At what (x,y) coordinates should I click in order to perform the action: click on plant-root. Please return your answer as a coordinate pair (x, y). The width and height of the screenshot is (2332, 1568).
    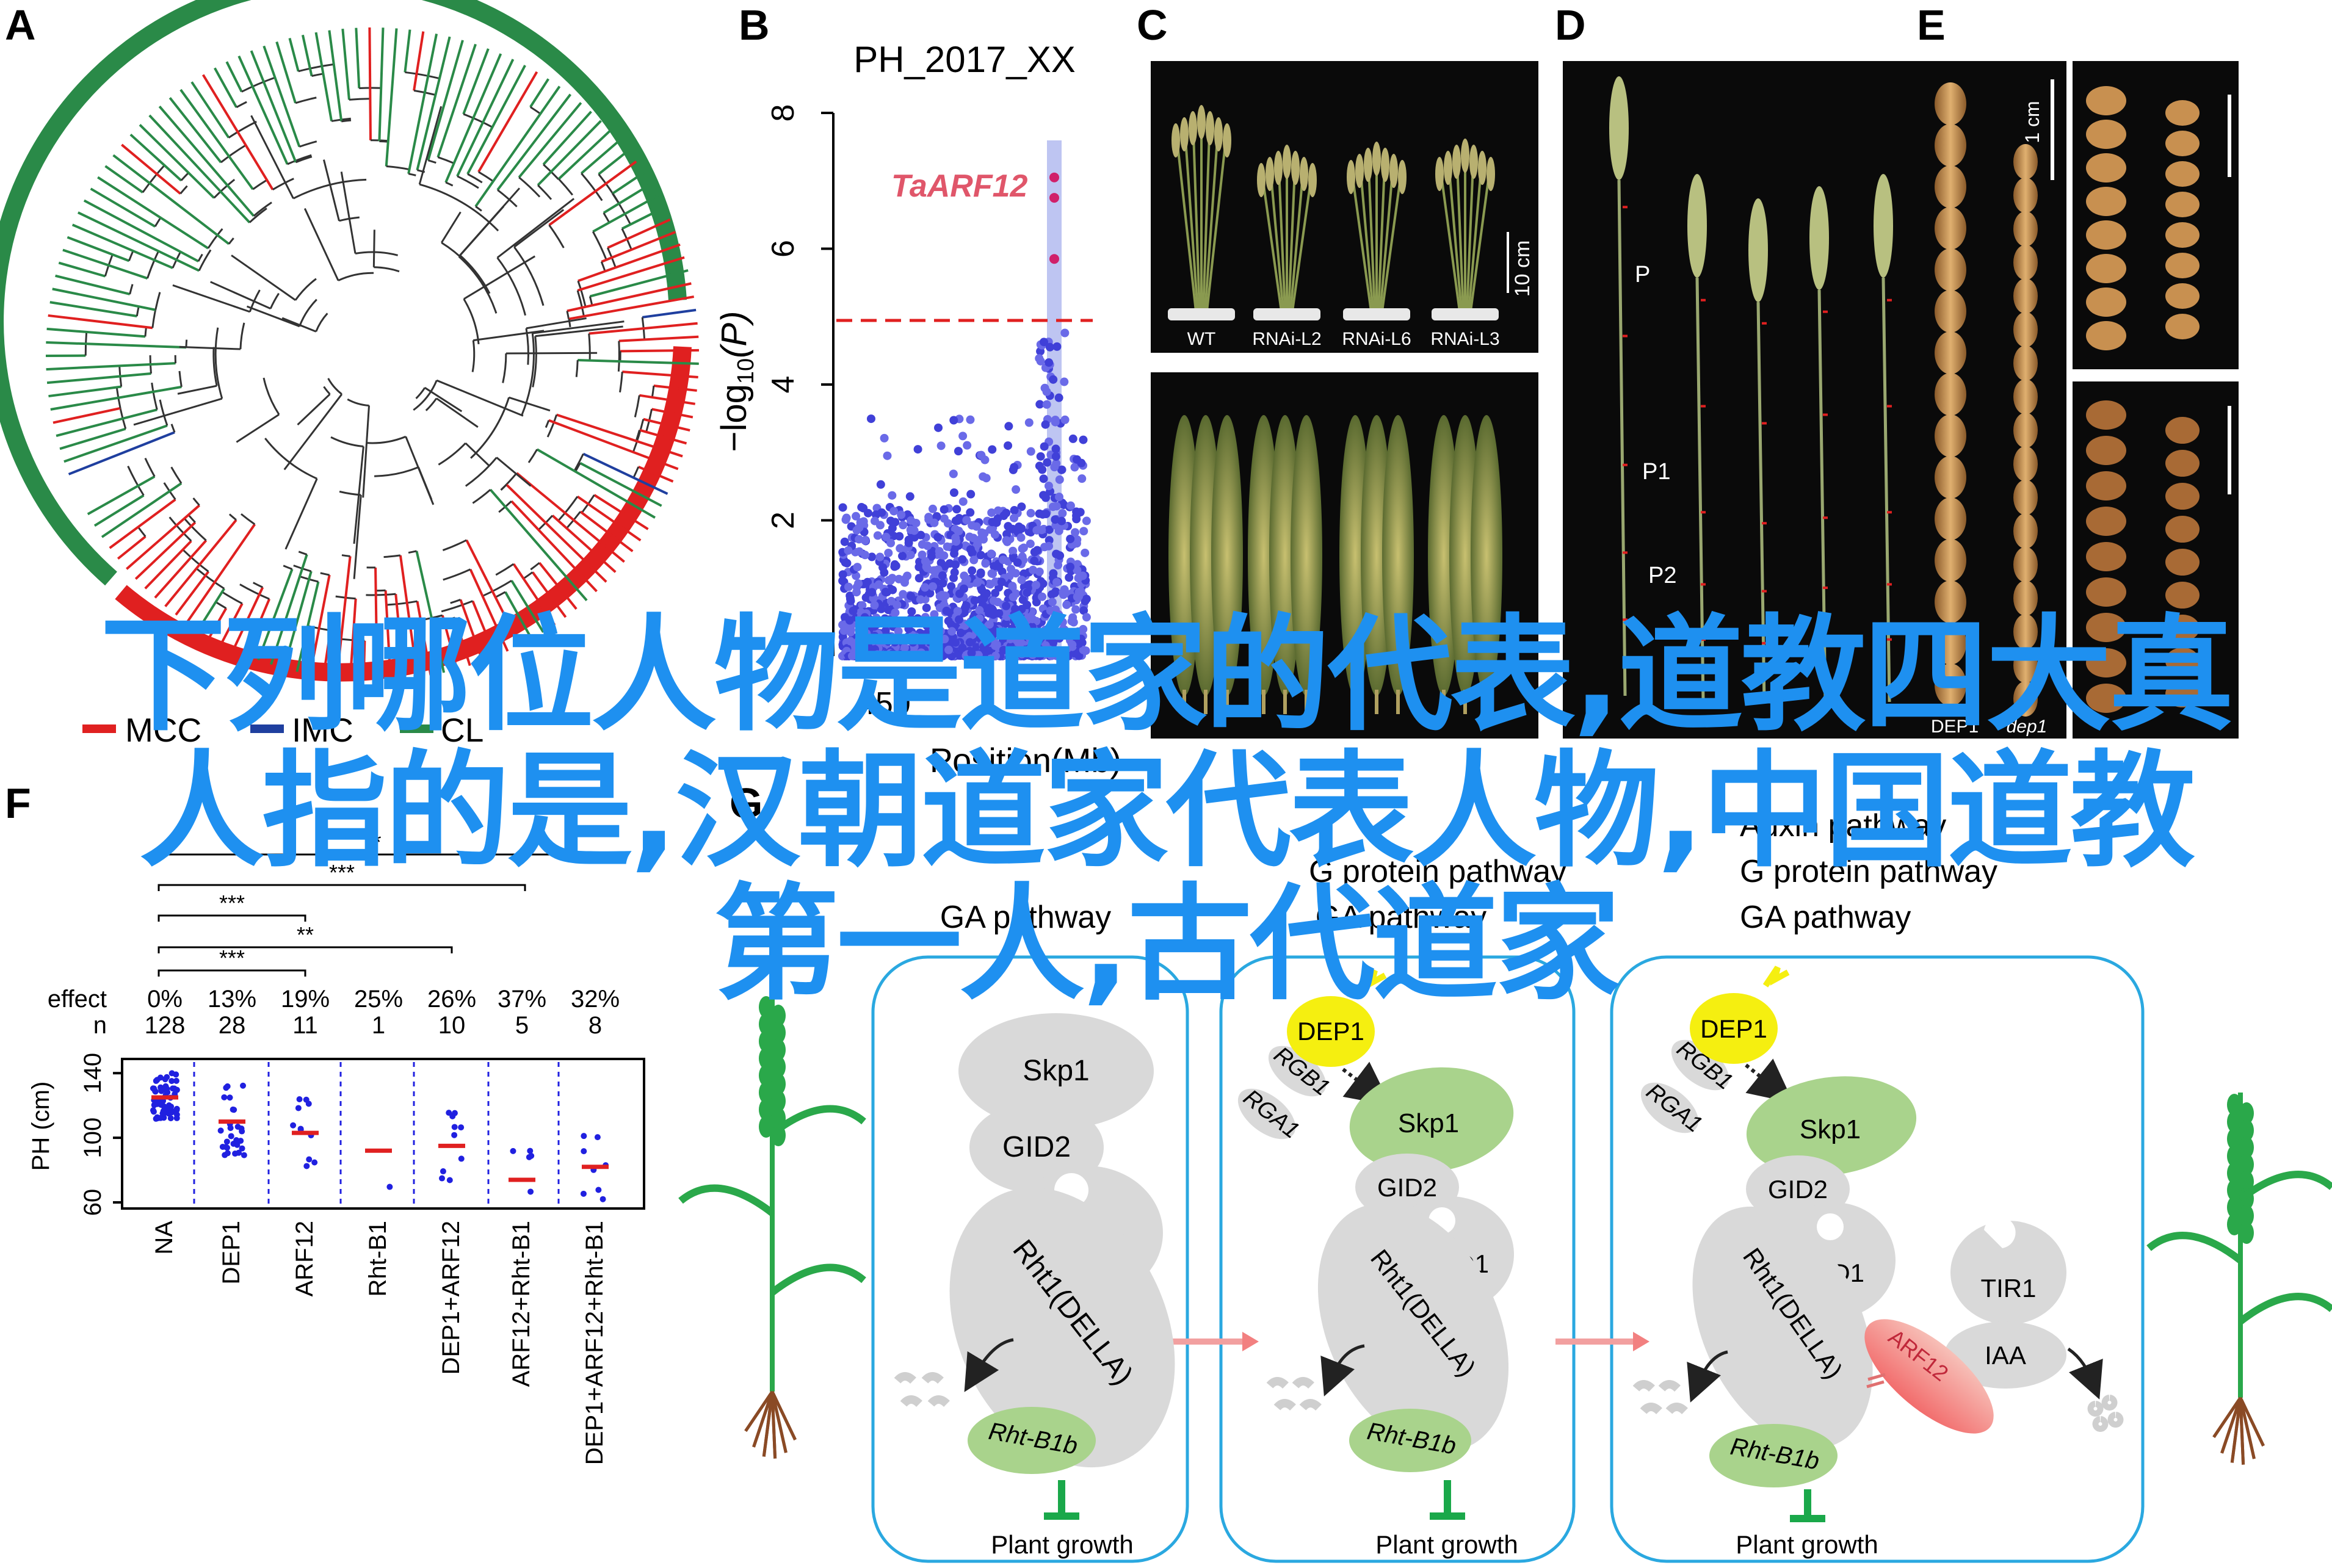
    Looking at the image, I should click on (783, 1415).